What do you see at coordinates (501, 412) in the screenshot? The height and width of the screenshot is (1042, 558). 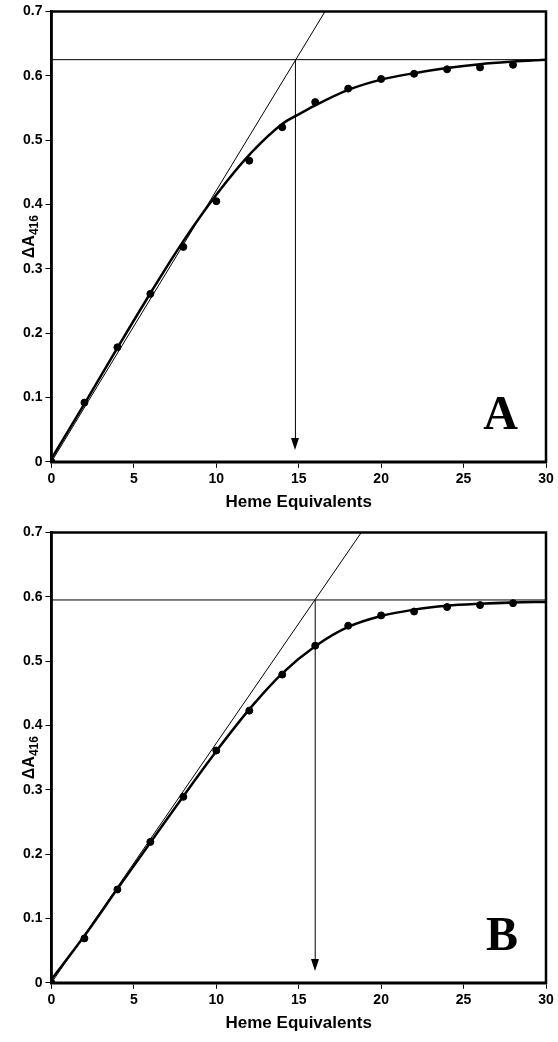 I see `annotation: A` at bounding box center [501, 412].